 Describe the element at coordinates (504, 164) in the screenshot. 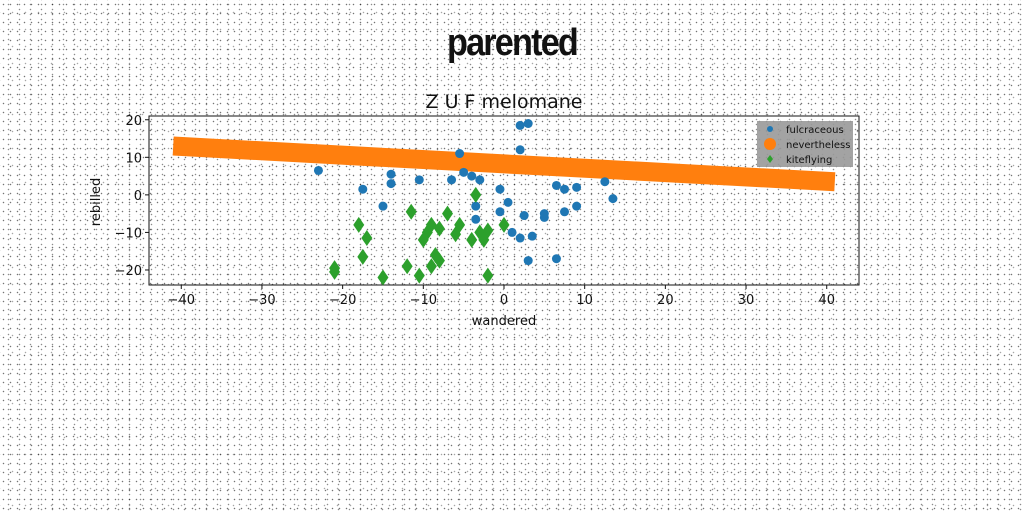

I see `series-band-nevertheless` at that location.